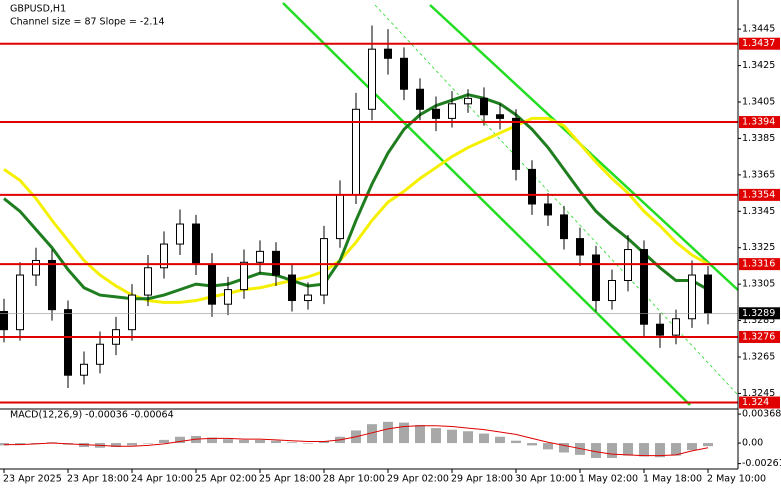 The width and height of the screenshot is (781, 489). What do you see at coordinates (758, 357) in the screenshot?
I see `y-tick-label: 1.3265` at bounding box center [758, 357].